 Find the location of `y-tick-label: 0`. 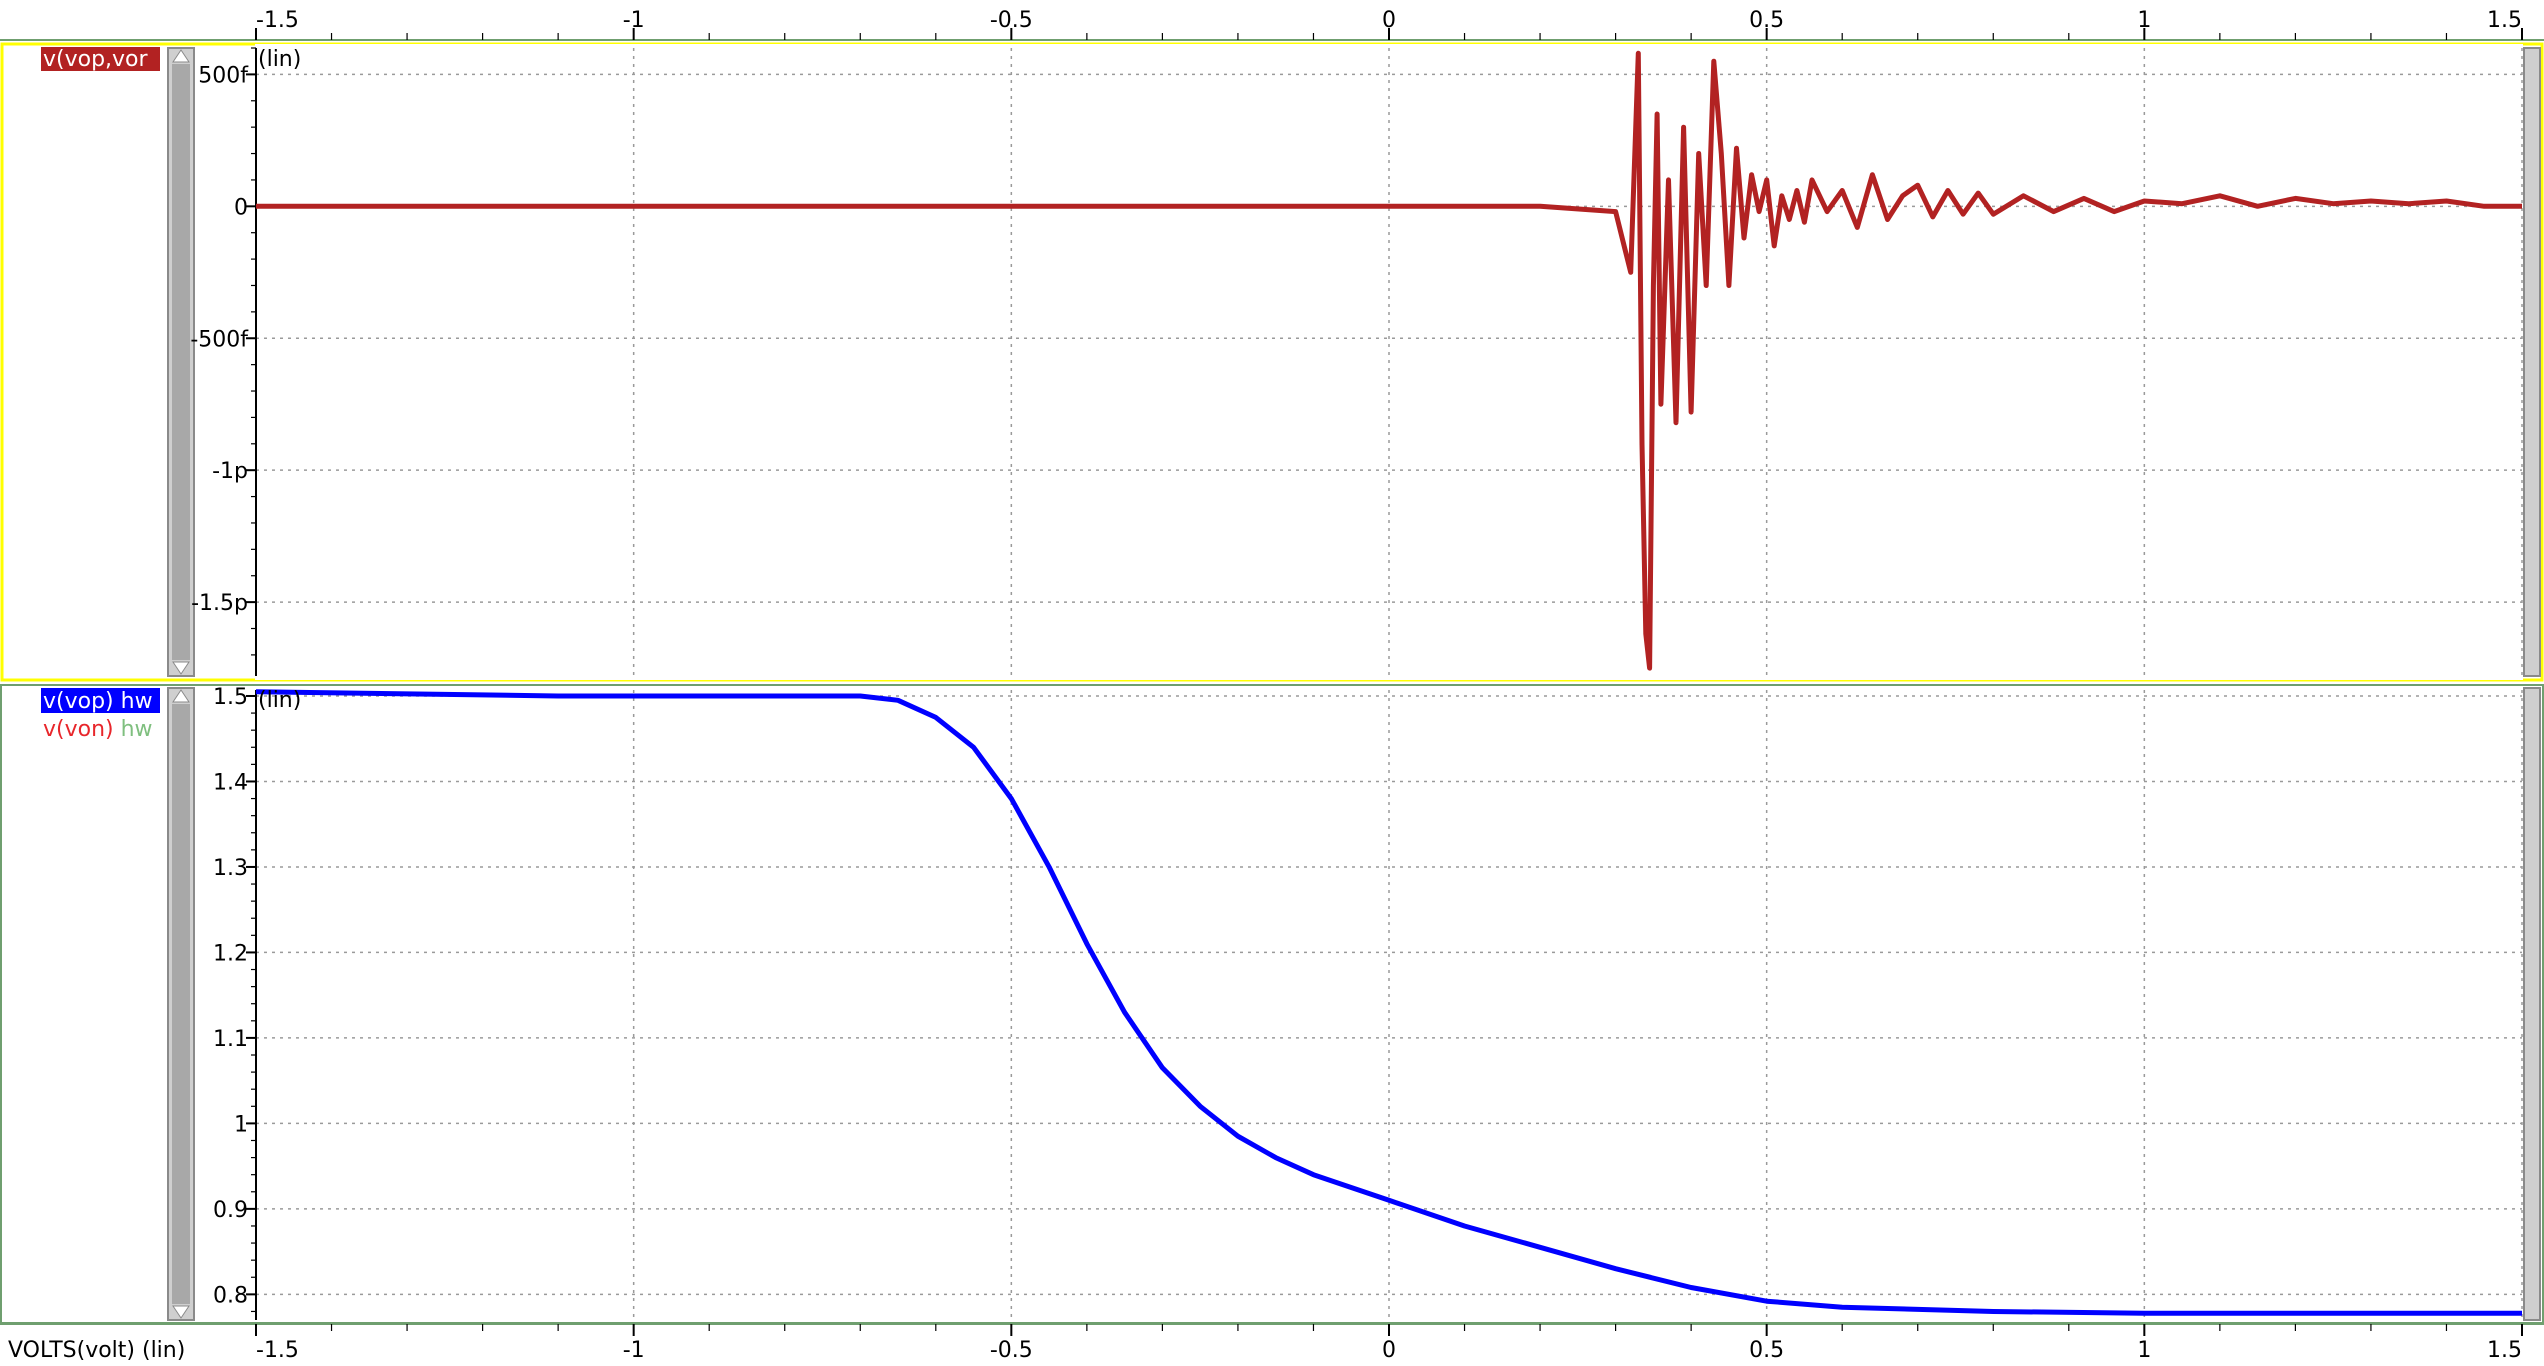

y-tick-label: 0 is located at coordinates (241, 207).